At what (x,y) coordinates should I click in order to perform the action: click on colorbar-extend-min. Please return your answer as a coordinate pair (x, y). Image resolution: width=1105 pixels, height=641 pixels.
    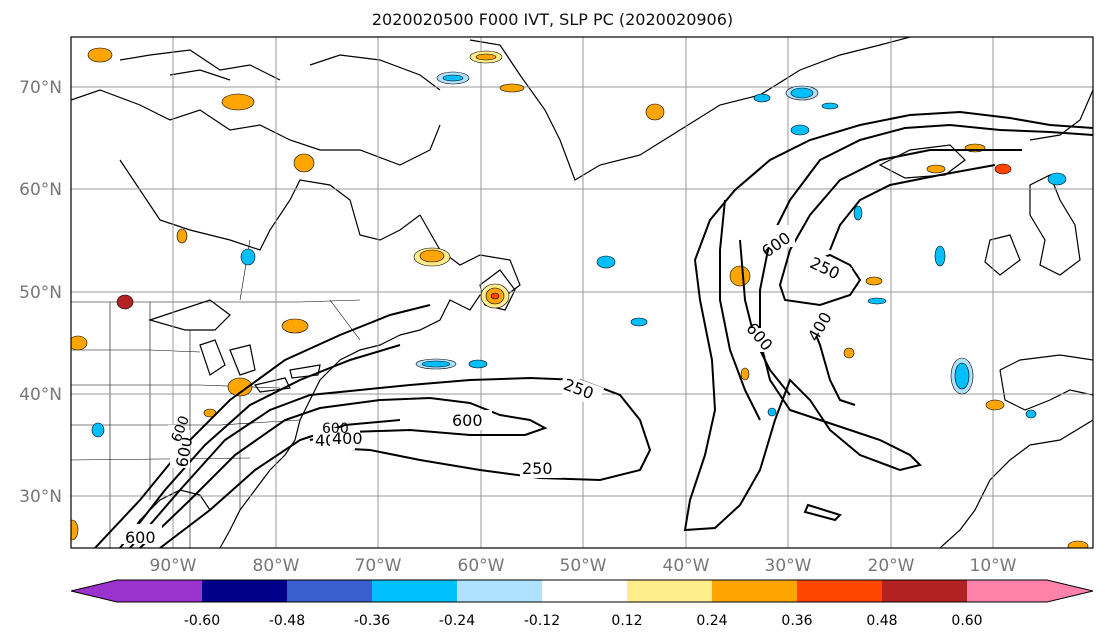
    Looking at the image, I should click on (94, 591).